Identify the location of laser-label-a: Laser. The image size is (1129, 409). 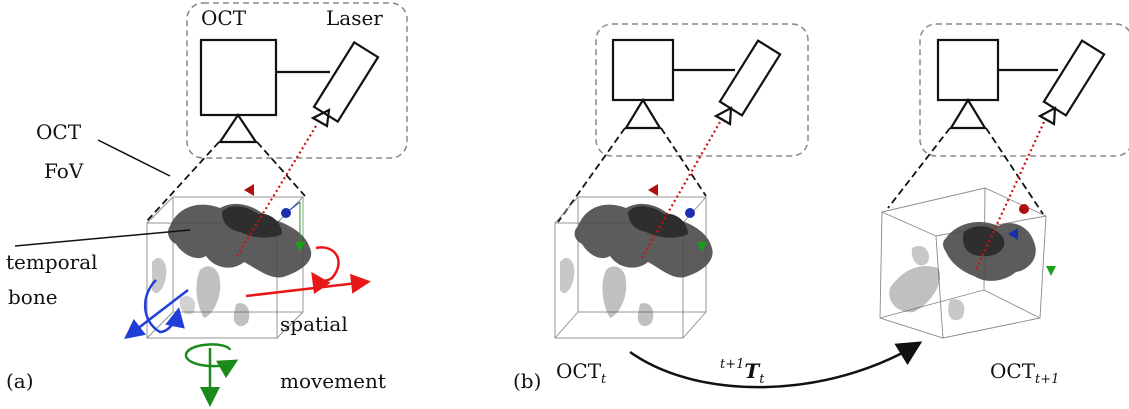
(354, 18).